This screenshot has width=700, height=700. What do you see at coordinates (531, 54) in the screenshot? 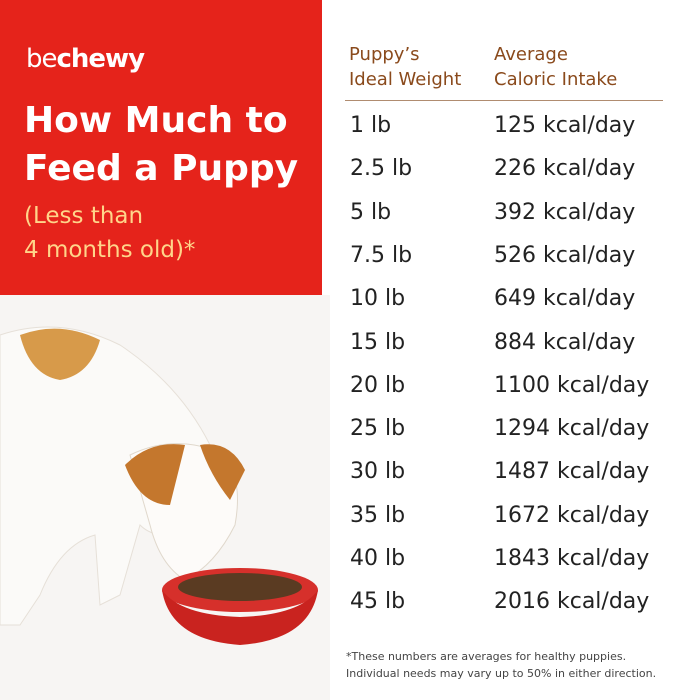
I see `header-cell: Average` at bounding box center [531, 54].